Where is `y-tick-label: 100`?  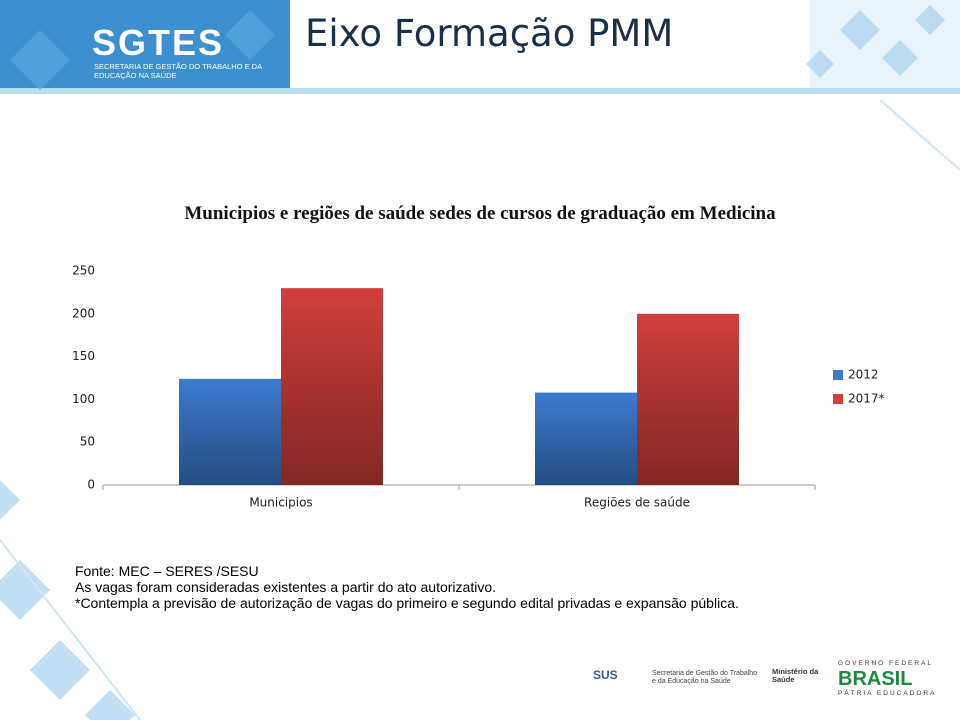 y-tick-label: 100 is located at coordinates (83, 399).